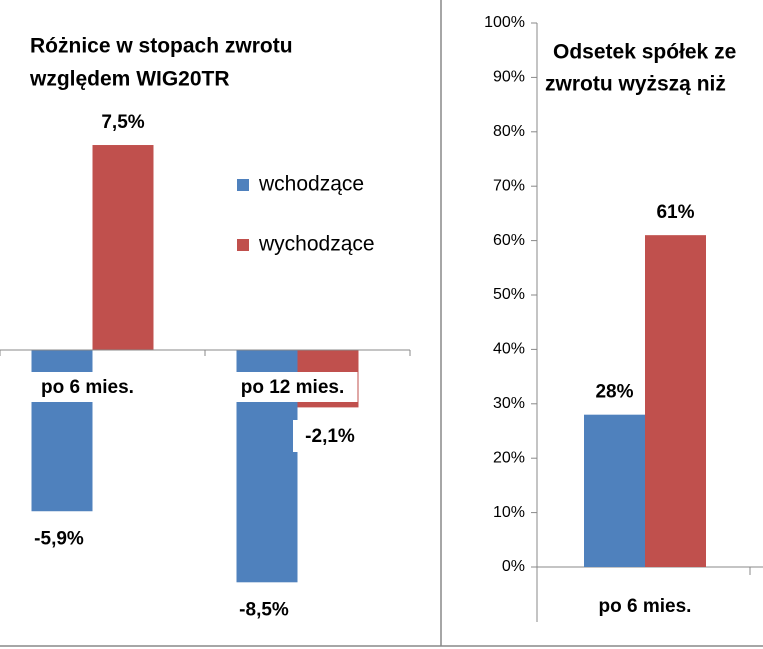 Image resolution: width=763 pixels, height=649 pixels. Describe the element at coordinates (509, 512) in the screenshot. I see `y-tick-label: 10%` at that location.